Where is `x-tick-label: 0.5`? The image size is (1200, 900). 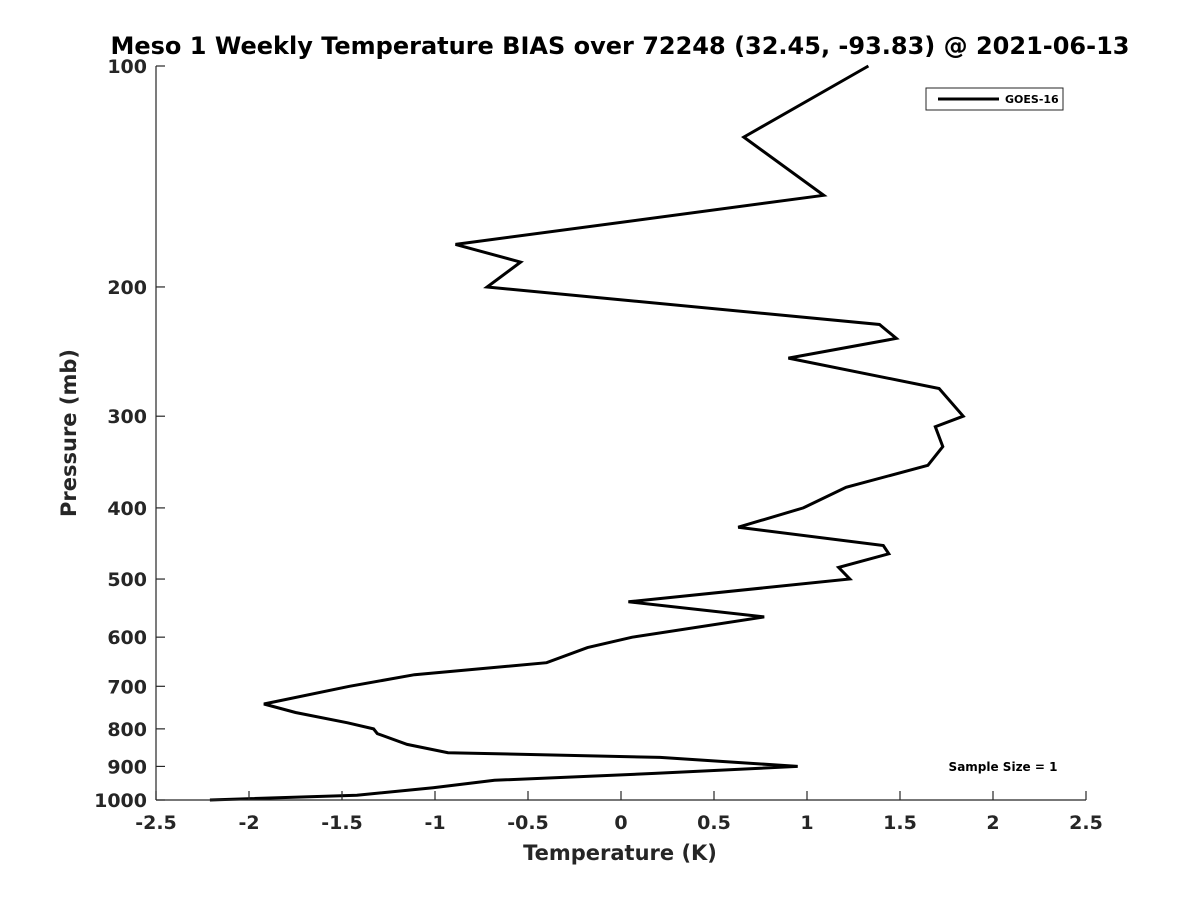 x-tick-label: 0.5 is located at coordinates (714, 823).